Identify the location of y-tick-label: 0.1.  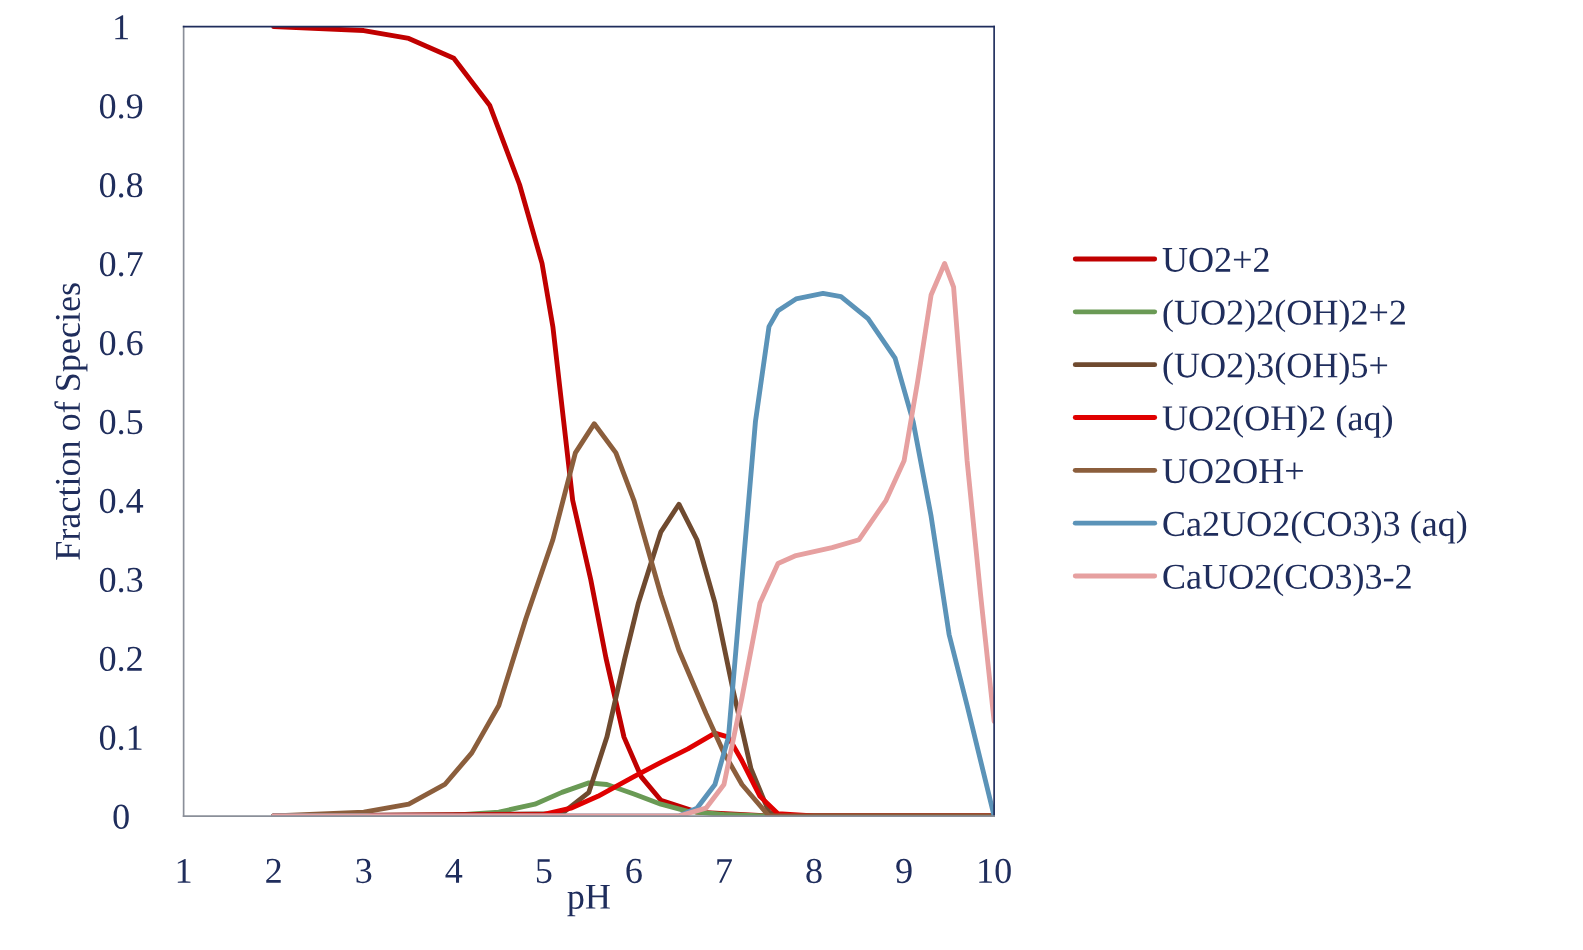
(120, 738).